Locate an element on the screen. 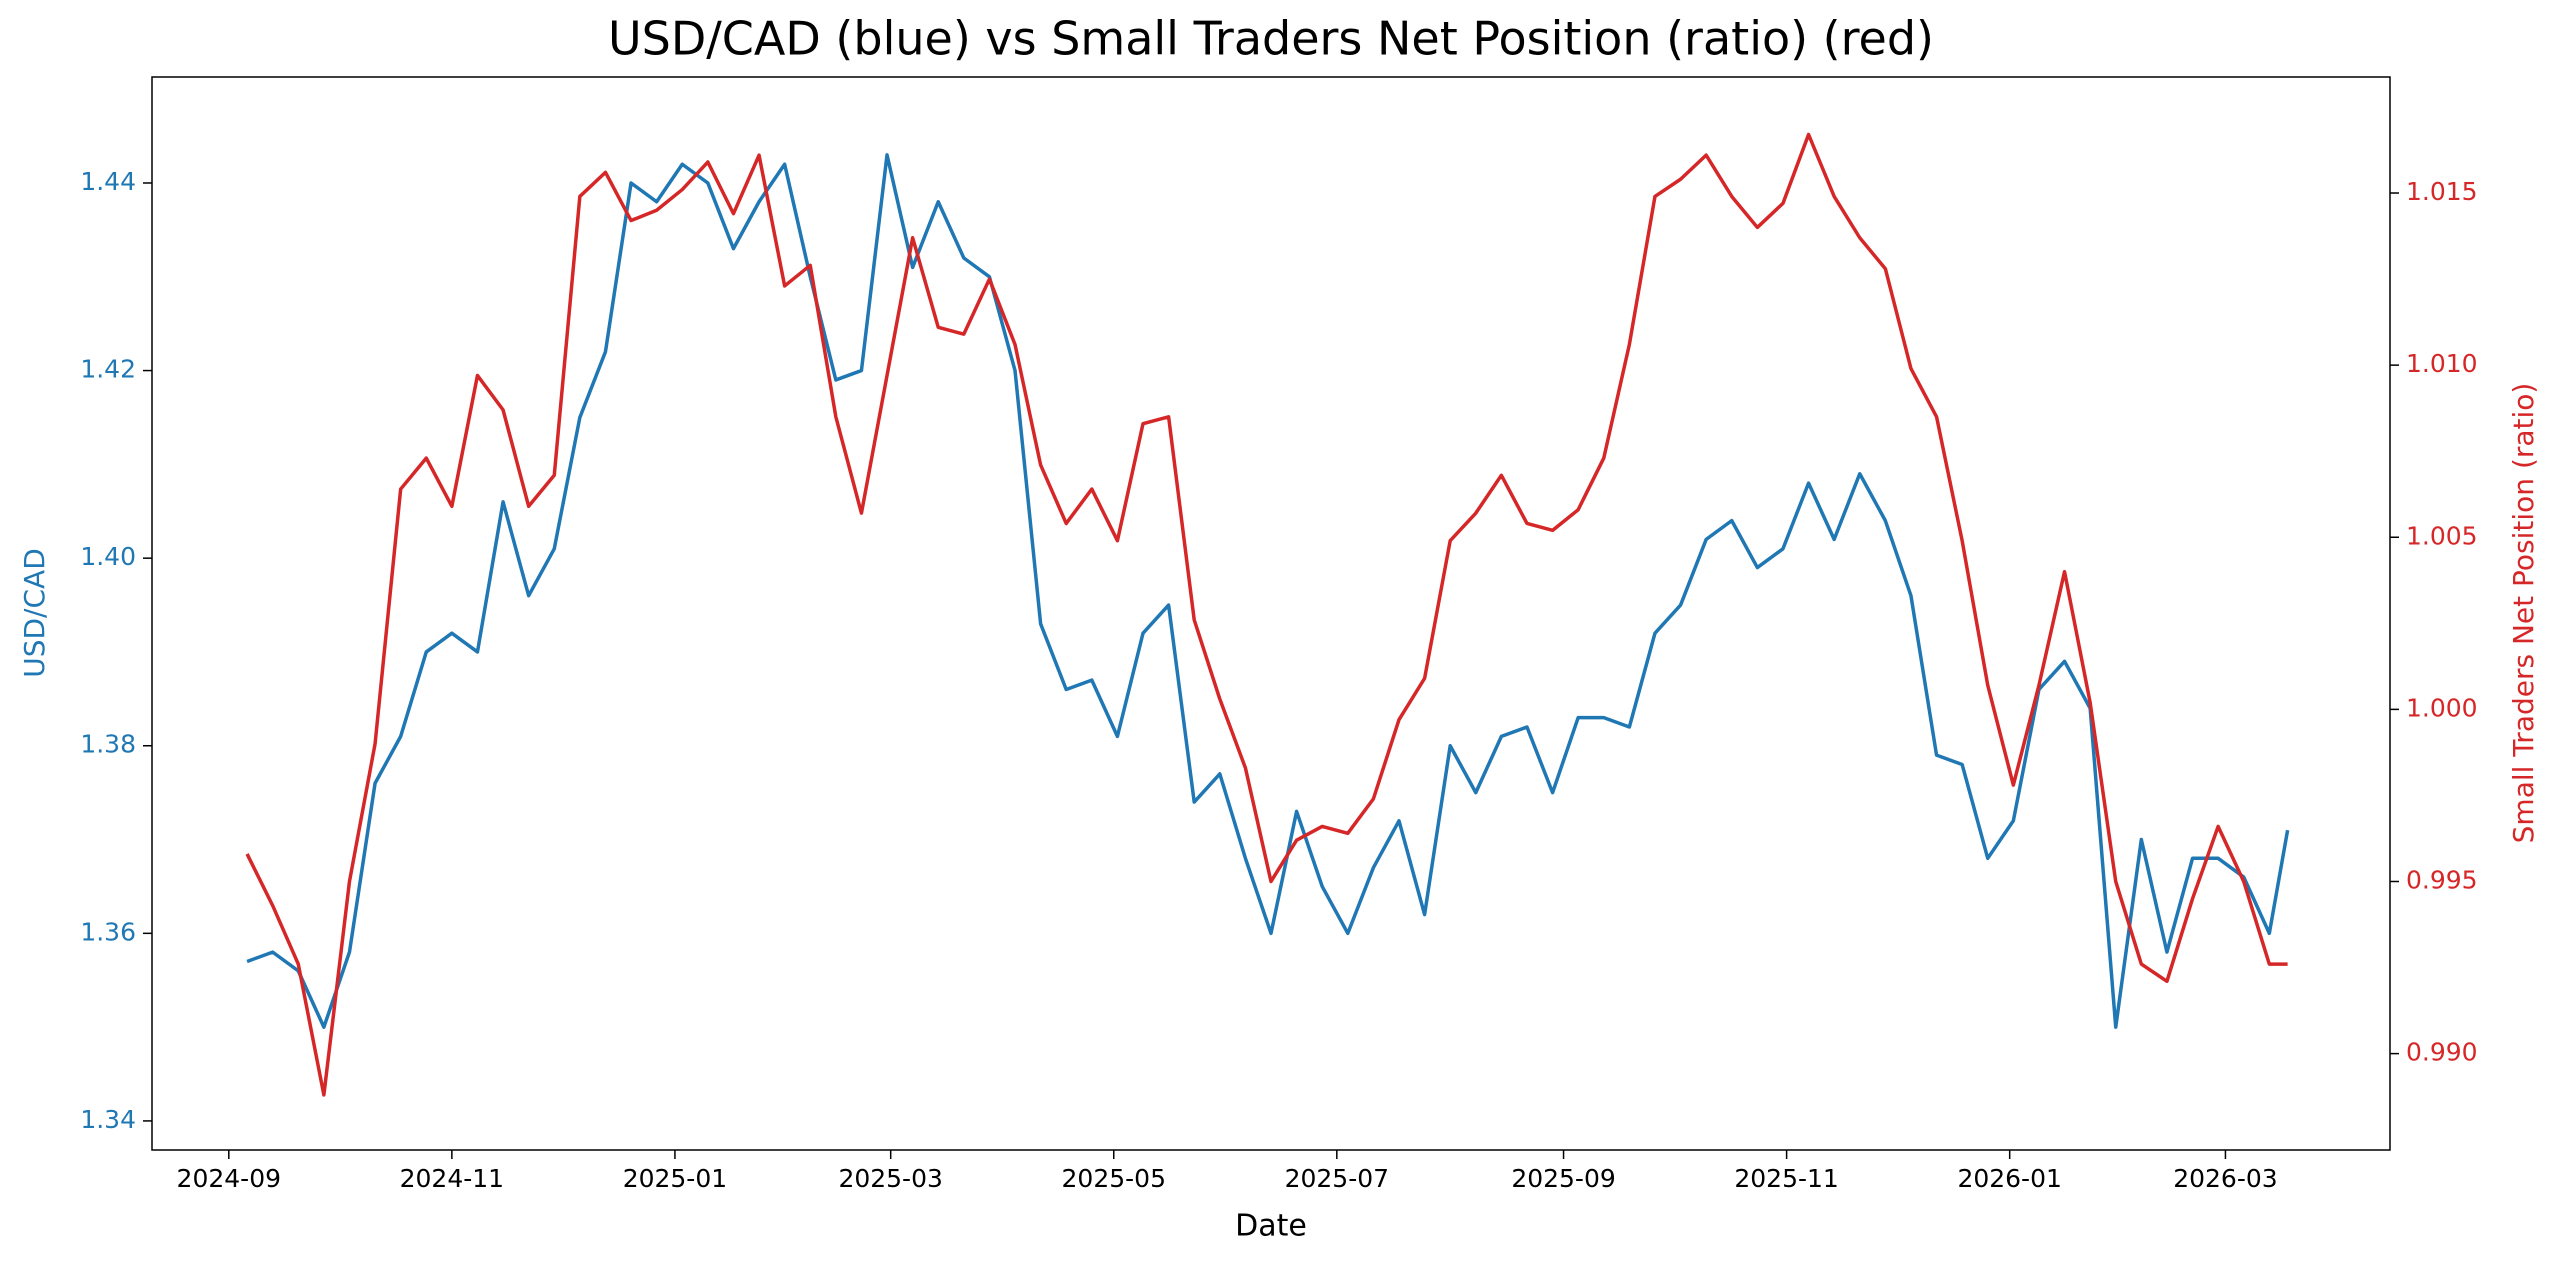 The height and width of the screenshot is (1268, 2560). y-tick-label: 1.38 is located at coordinates (108, 744).